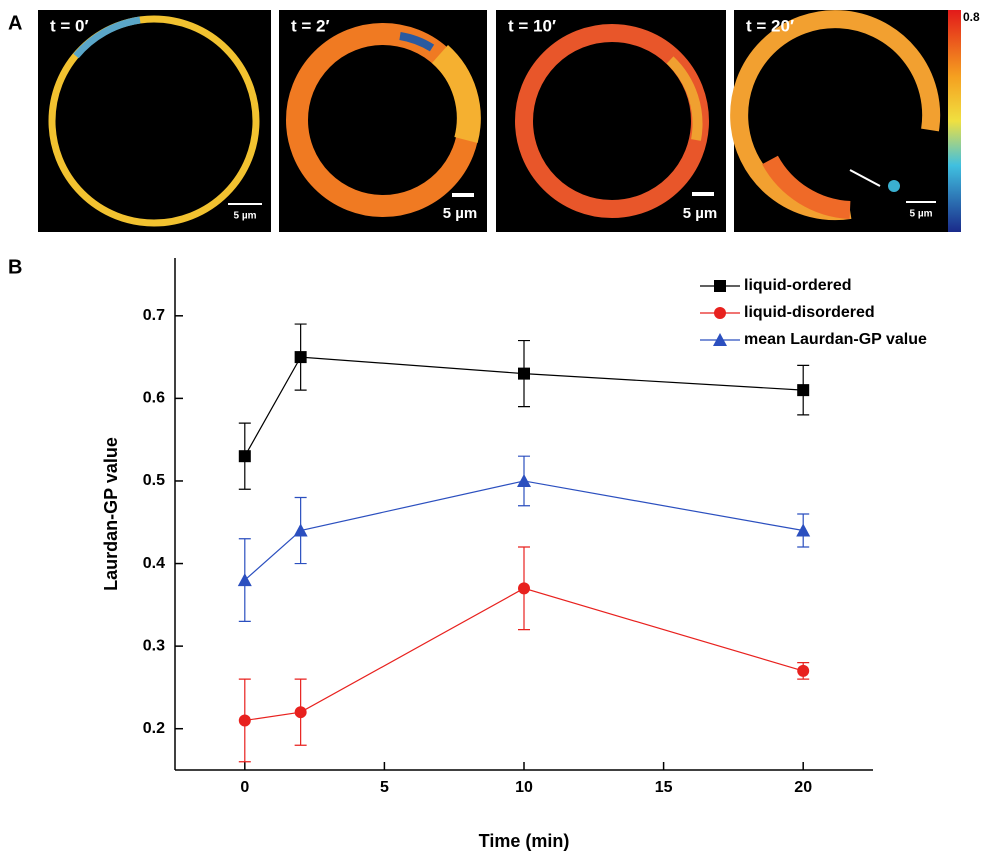 The width and height of the screenshot is (983, 854). Describe the element at coordinates (384, 787) in the screenshot. I see `x-tick-label: 5` at that location.